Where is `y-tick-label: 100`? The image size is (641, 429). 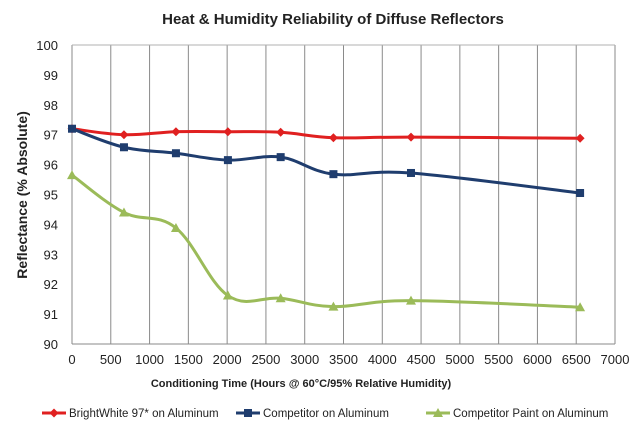
y-tick-label: 100 is located at coordinates (47, 45).